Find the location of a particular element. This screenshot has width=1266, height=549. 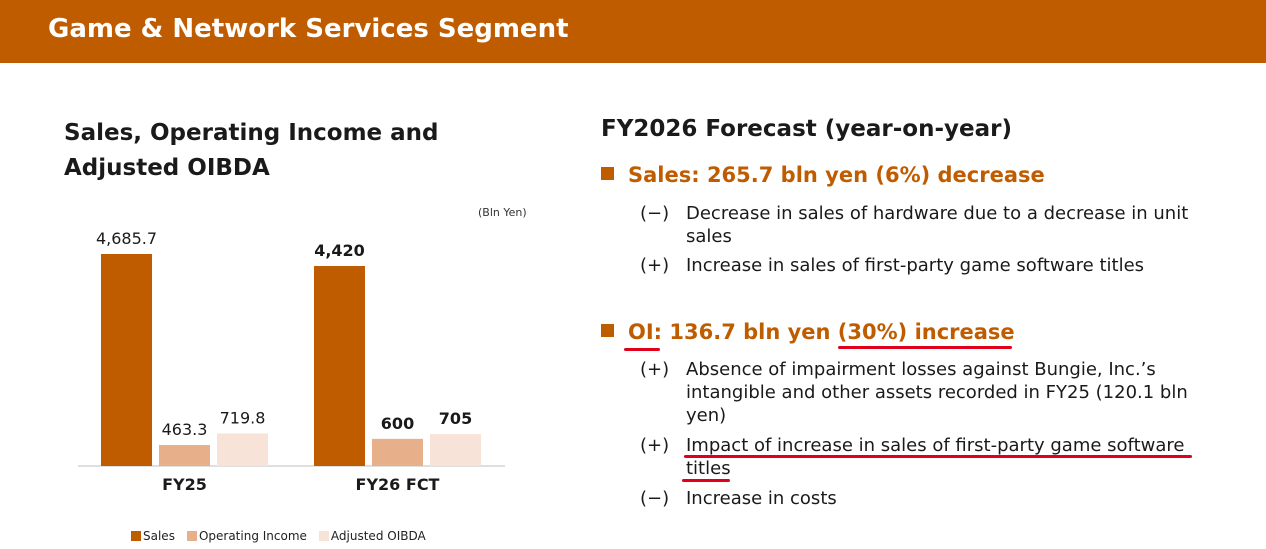

legend-item-operating-income: Operating Income is located at coordinates (246, 536).